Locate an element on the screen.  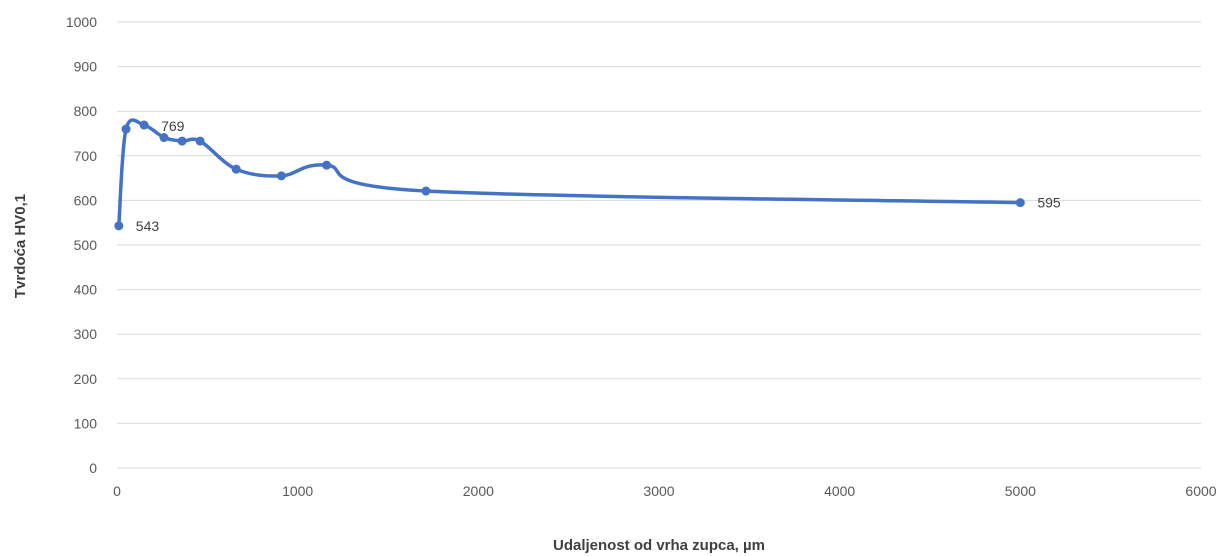
x-tick-label-6000: 6000 is located at coordinates (1200, 491).